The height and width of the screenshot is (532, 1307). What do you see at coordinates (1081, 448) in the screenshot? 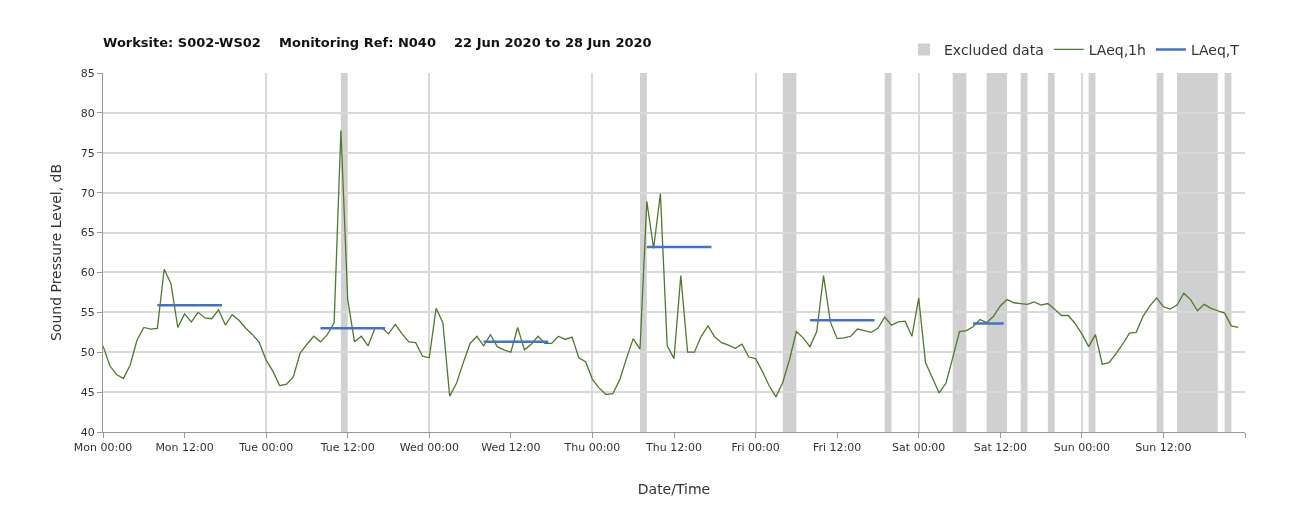
I see `x-tick-label: Sun 00:00` at bounding box center [1081, 448].